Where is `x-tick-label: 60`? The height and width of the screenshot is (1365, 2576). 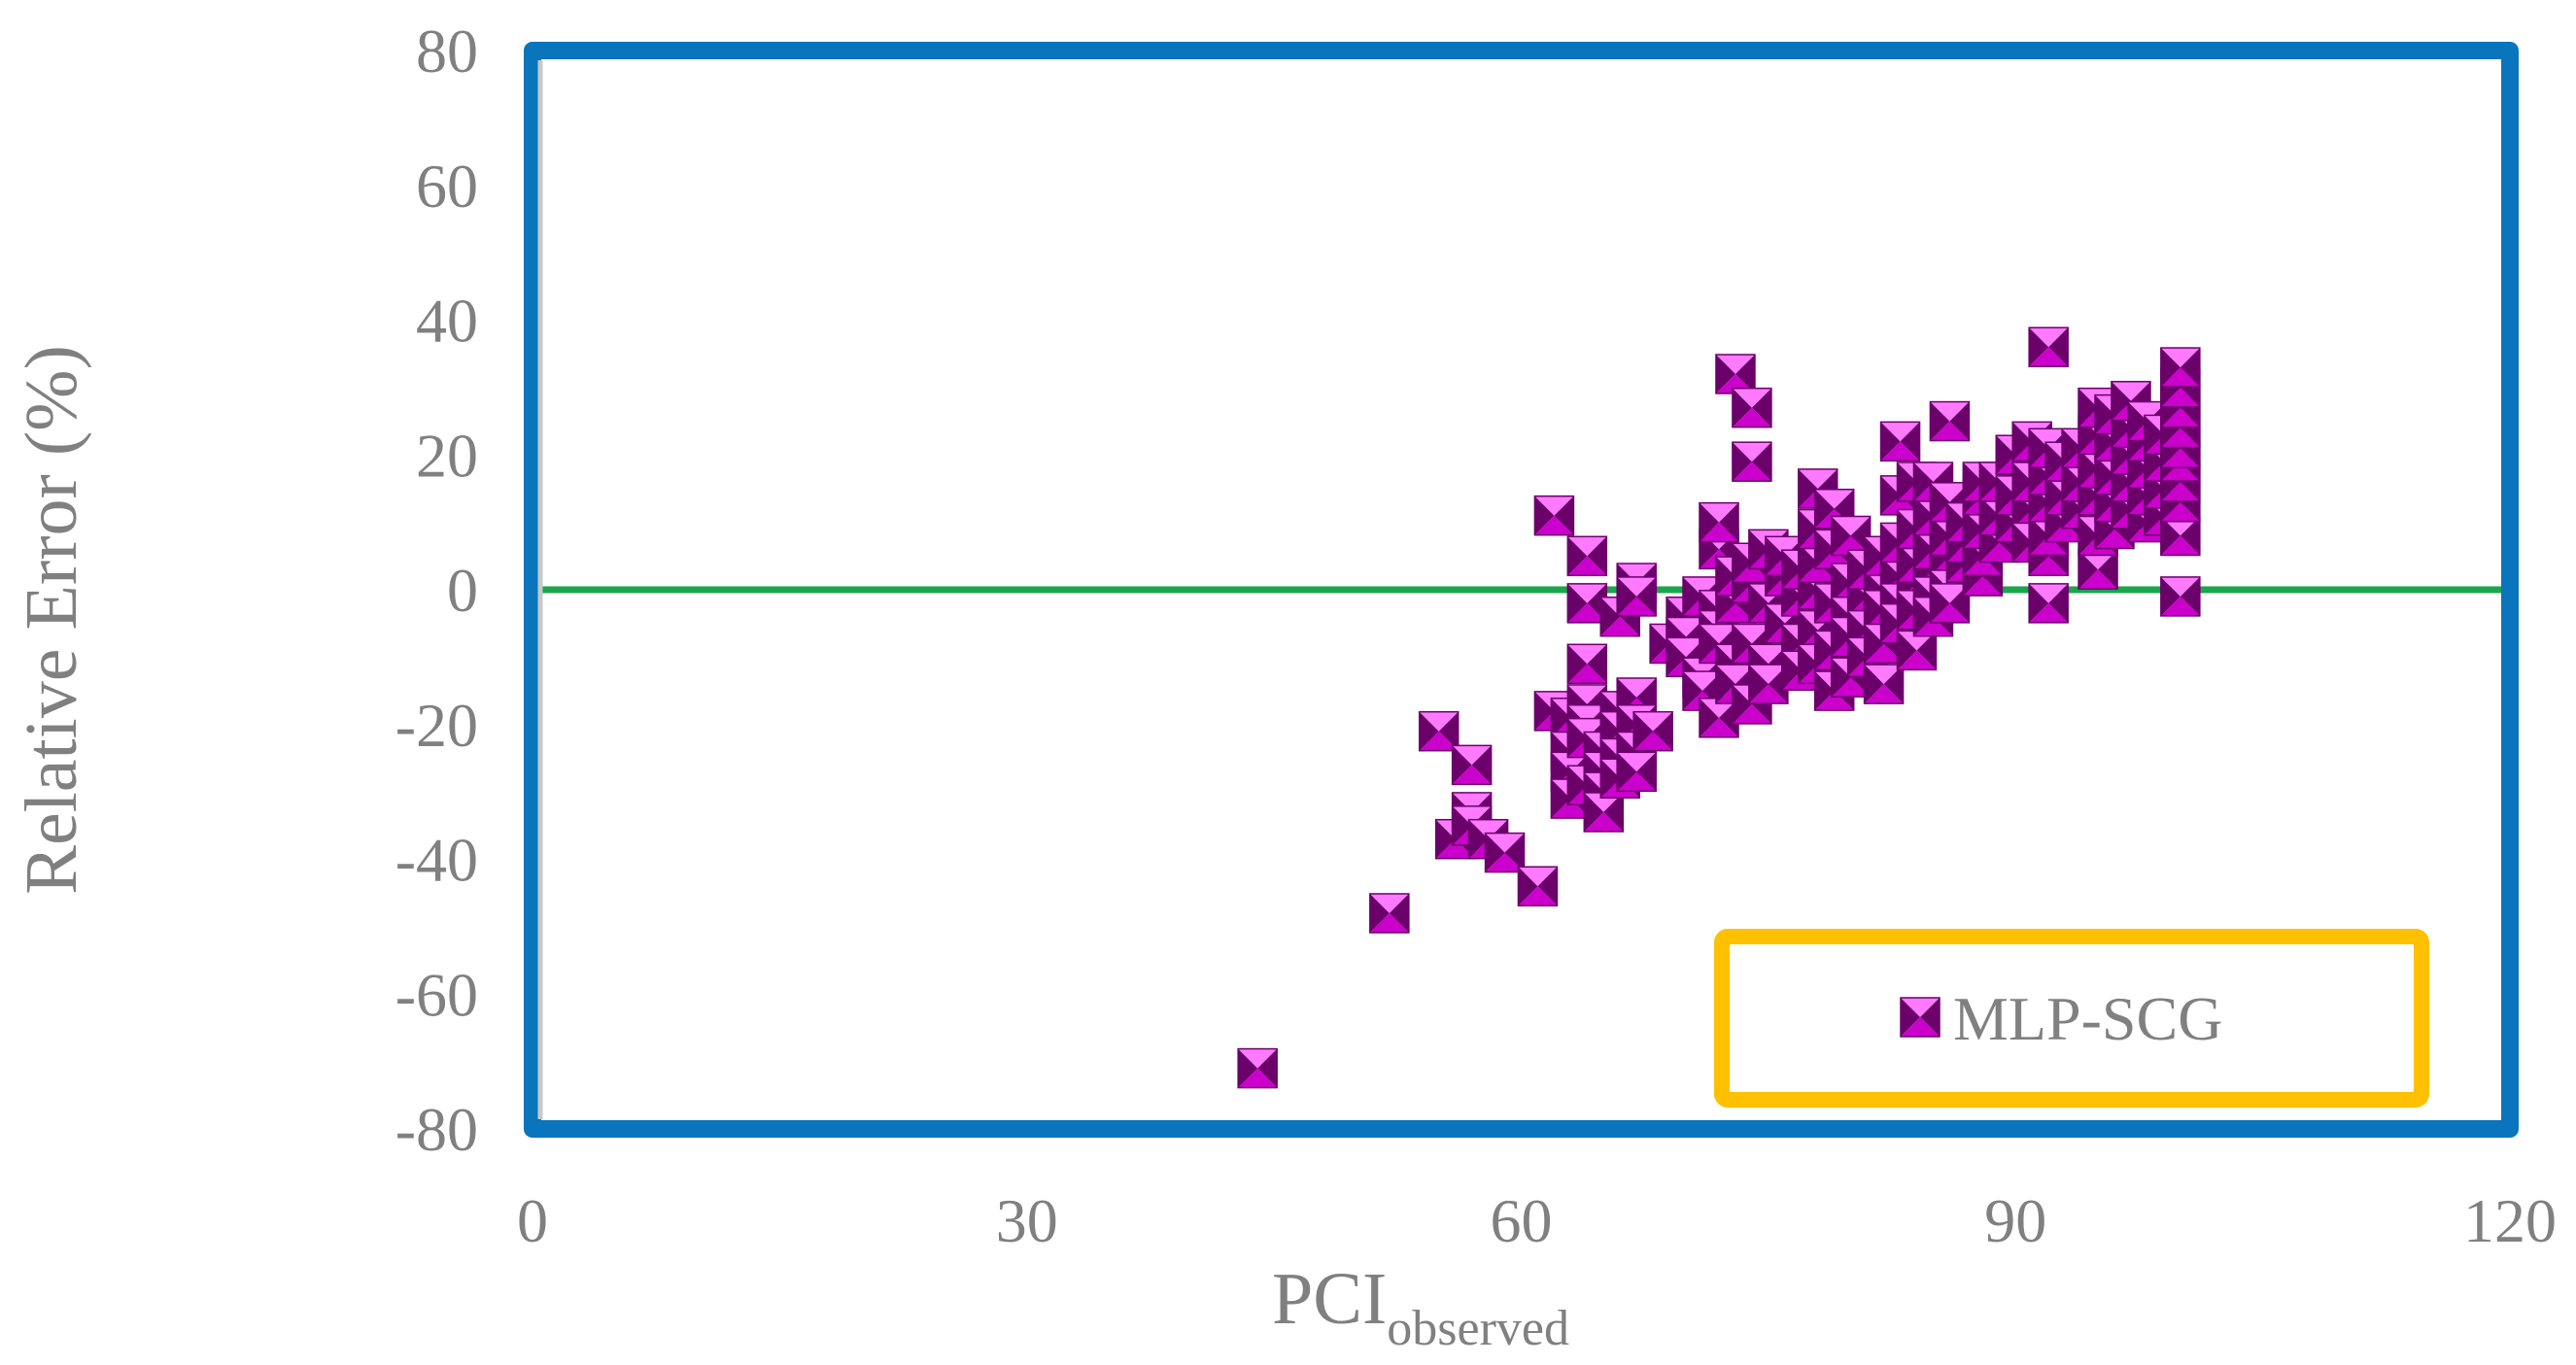
x-tick-label: 60 is located at coordinates (1522, 1220).